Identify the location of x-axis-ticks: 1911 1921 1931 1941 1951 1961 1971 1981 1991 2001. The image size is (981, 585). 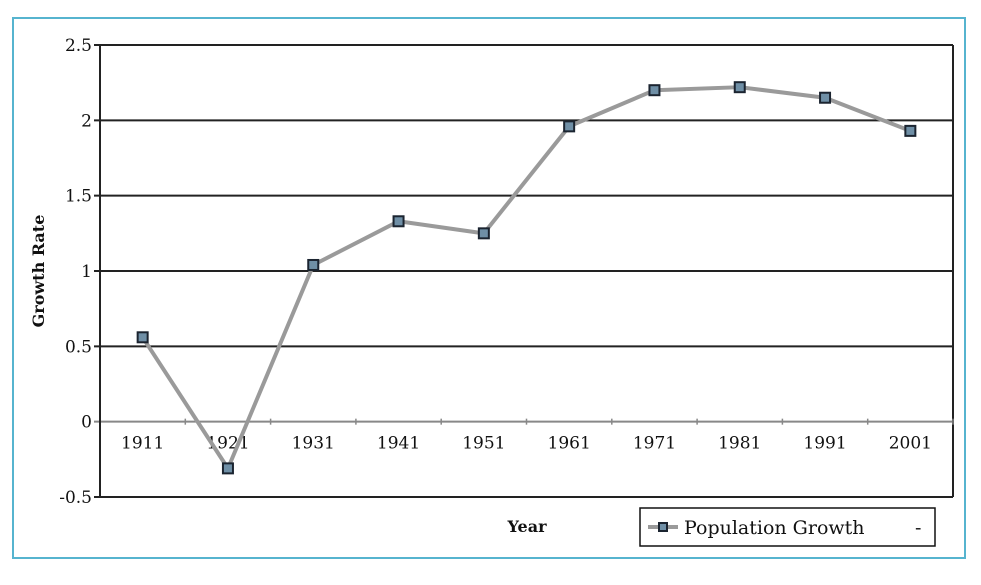
(537, 436).